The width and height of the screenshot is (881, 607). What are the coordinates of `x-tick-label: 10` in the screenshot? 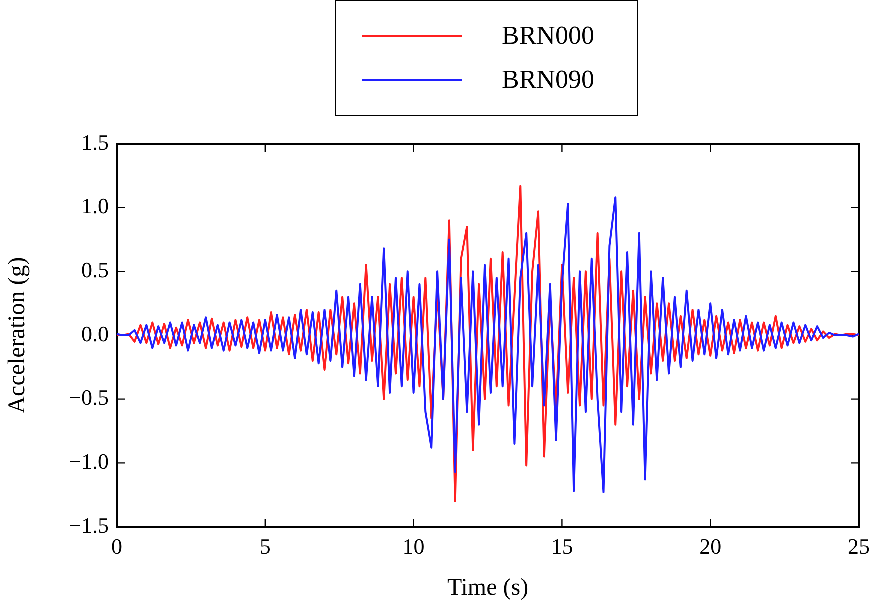 It's located at (413, 546).